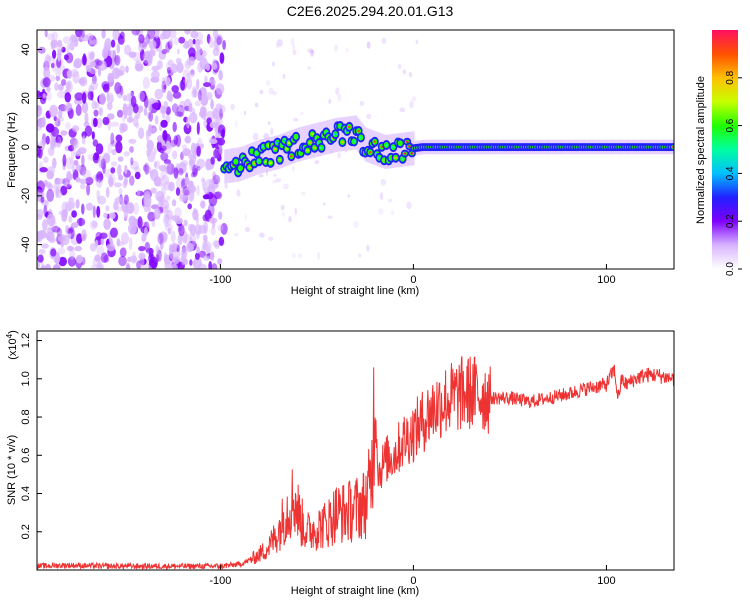 The width and height of the screenshot is (750, 600). Describe the element at coordinates (12, 345) in the screenshot. I see `snr-y-multiplier: (x104)` at that location.